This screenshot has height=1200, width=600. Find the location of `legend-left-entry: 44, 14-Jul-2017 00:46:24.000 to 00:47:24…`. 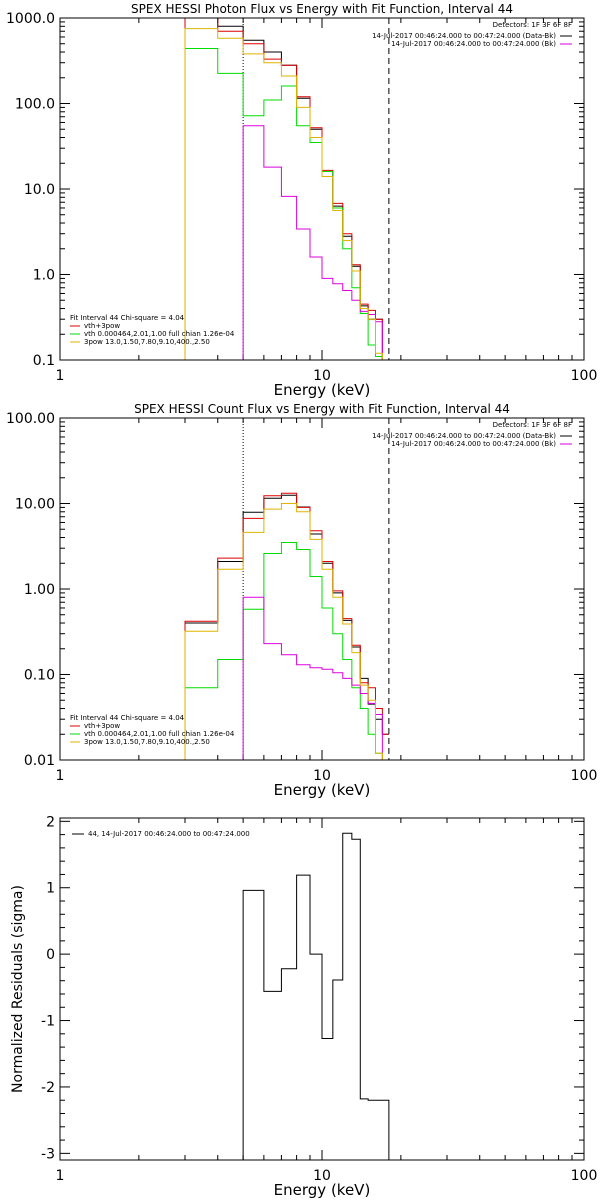

legend-left-entry: 44, 14-Jul-2017 00:46:24.000 to 00:47:24… is located at coordinates (169, 834).